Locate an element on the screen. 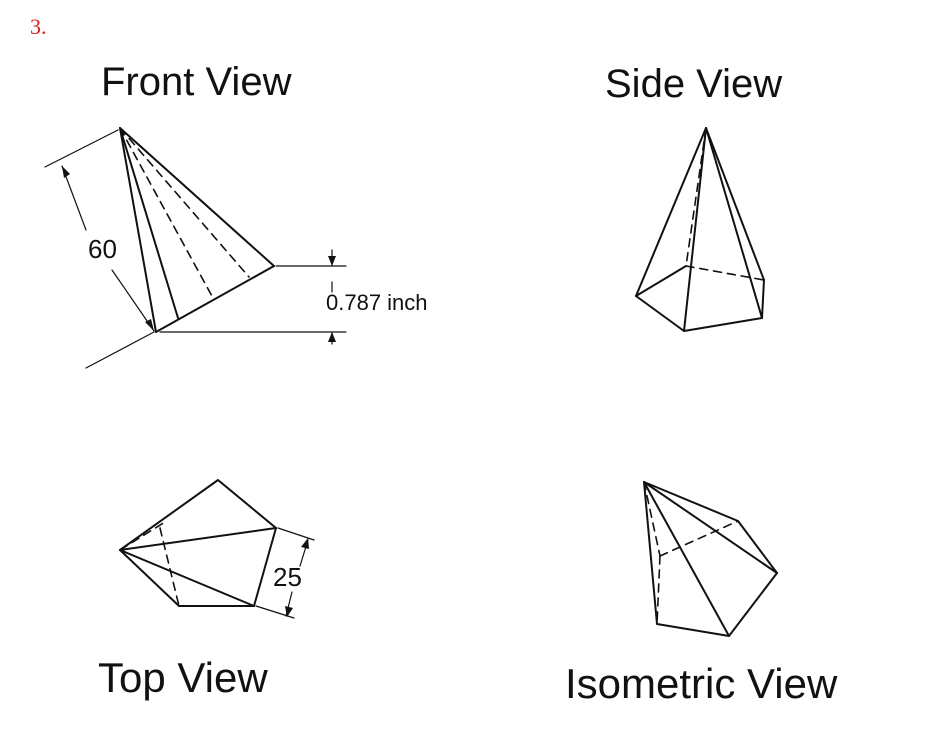 The image size is (935, 751). top-edge-hidden-down is located at coordinates (169, 567).